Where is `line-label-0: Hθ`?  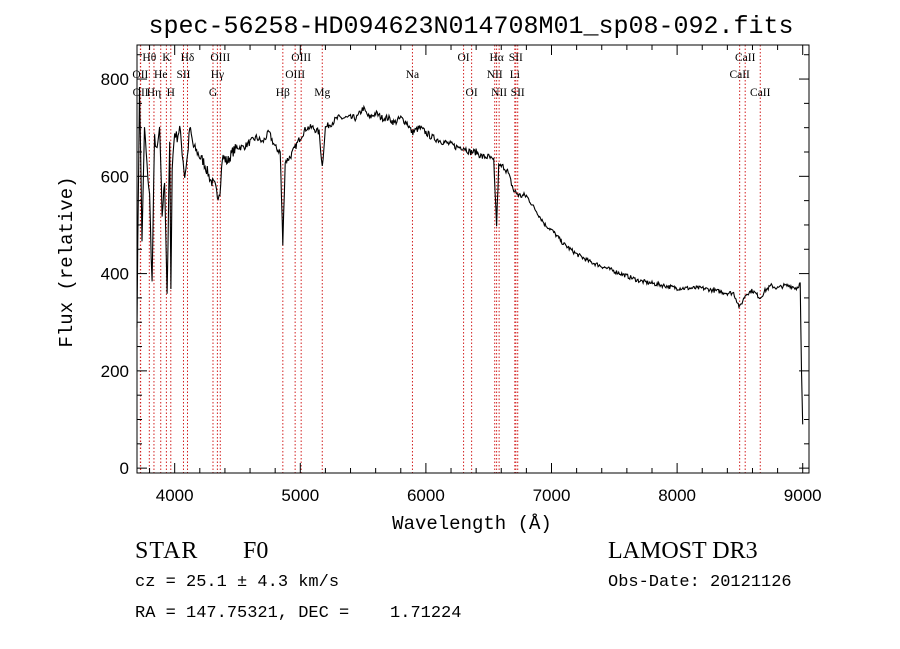 line-label-0: Hθ is located at coordinates (149, 58).